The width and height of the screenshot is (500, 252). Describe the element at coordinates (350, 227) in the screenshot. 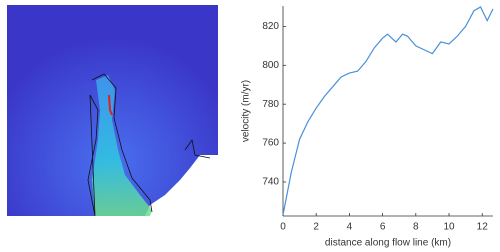

I see `x-tick-label: 4` at that location.